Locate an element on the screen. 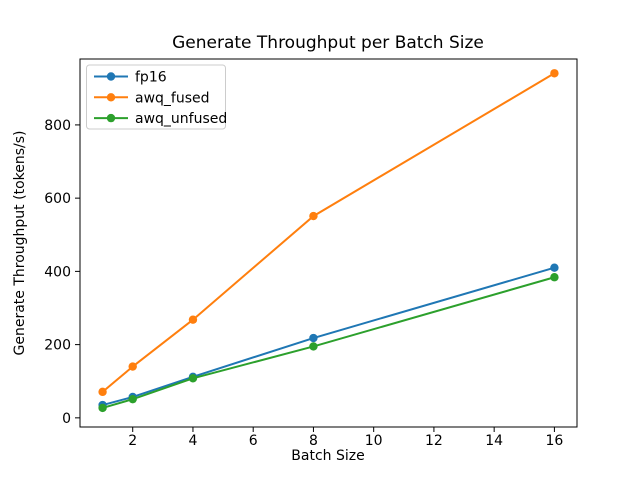 This screenshot has width=640, height=480. x-tick-label: 8 is located at coordinates (313, 441).